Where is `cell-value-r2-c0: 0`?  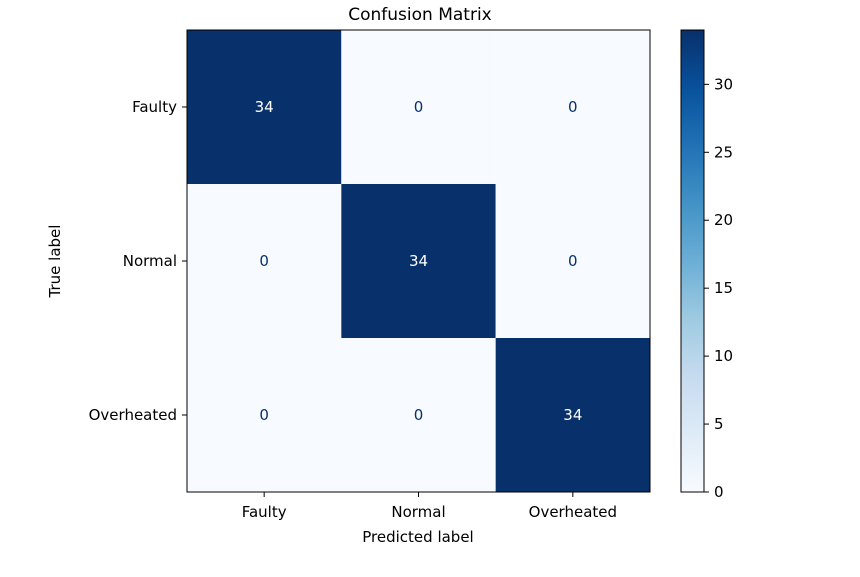
cell-value-r2-c0: 0 is located at coordinates (264, 415).